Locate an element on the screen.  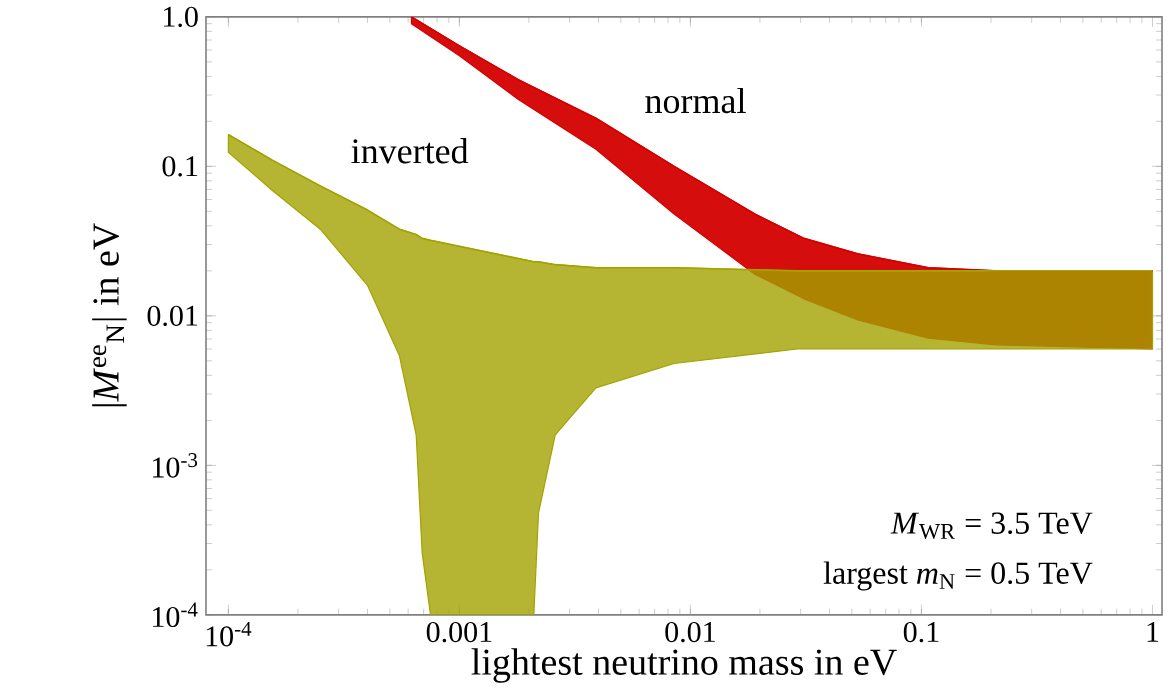
y-tick-label: 0.1 is located at coordinates (180, 166).